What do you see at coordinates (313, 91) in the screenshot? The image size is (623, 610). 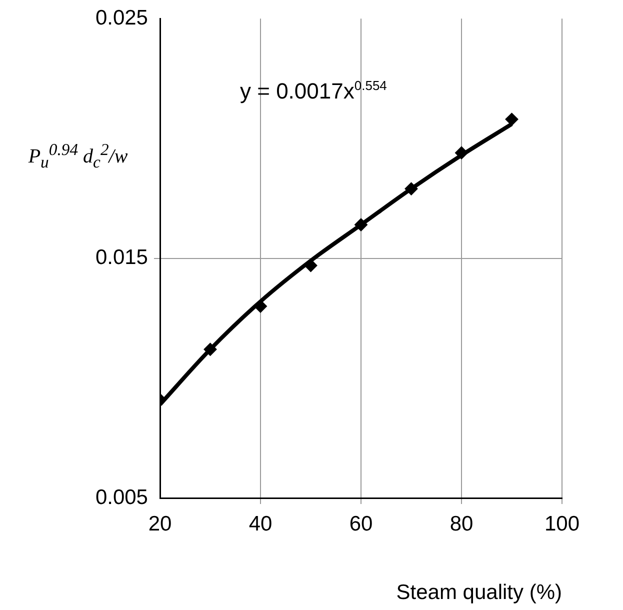 I see `annotation: y = 0.0017x$^{0.554}$` at bounding box center [313, 91].